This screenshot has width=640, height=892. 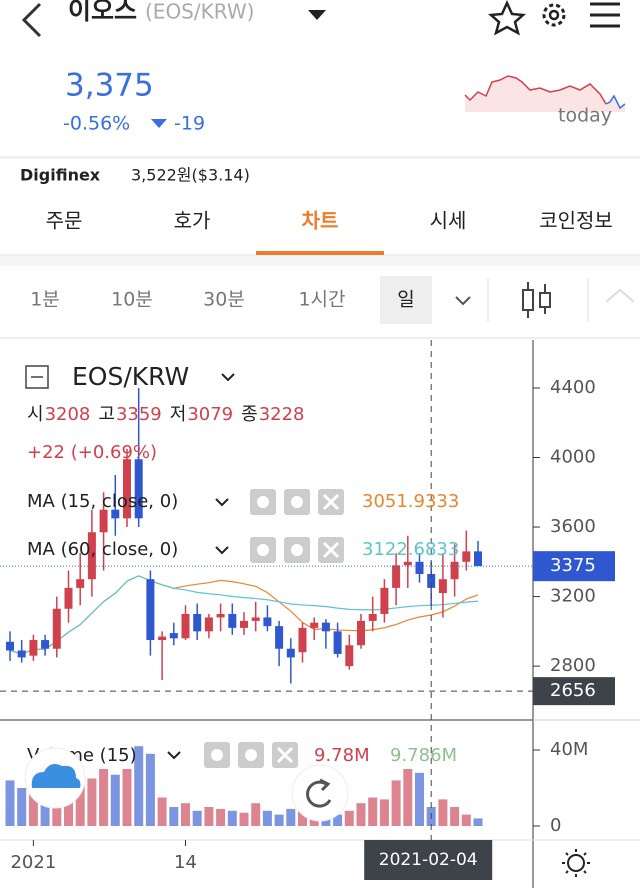 What do you see at coordinates (178, 414) in the screenshot?
I see `ohlc-label: 저` at bounding box center [178, 414].